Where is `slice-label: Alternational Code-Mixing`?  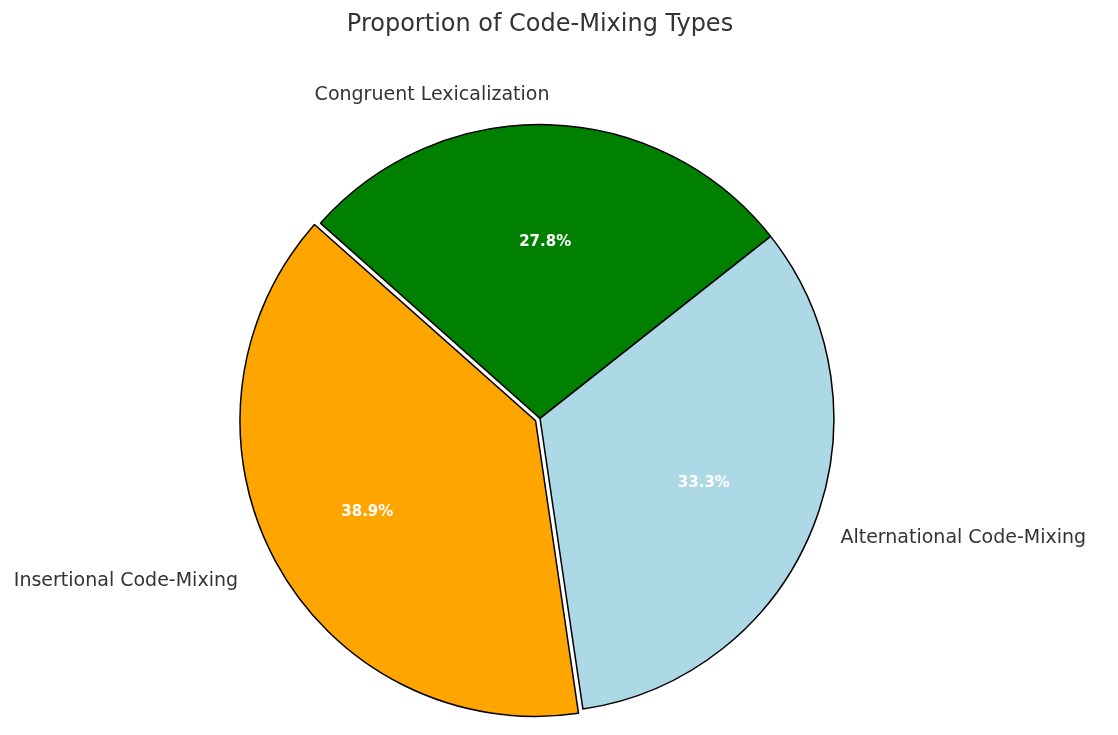 slice-label: Alternational Code-Mixing is located at coordinates (963, 535).